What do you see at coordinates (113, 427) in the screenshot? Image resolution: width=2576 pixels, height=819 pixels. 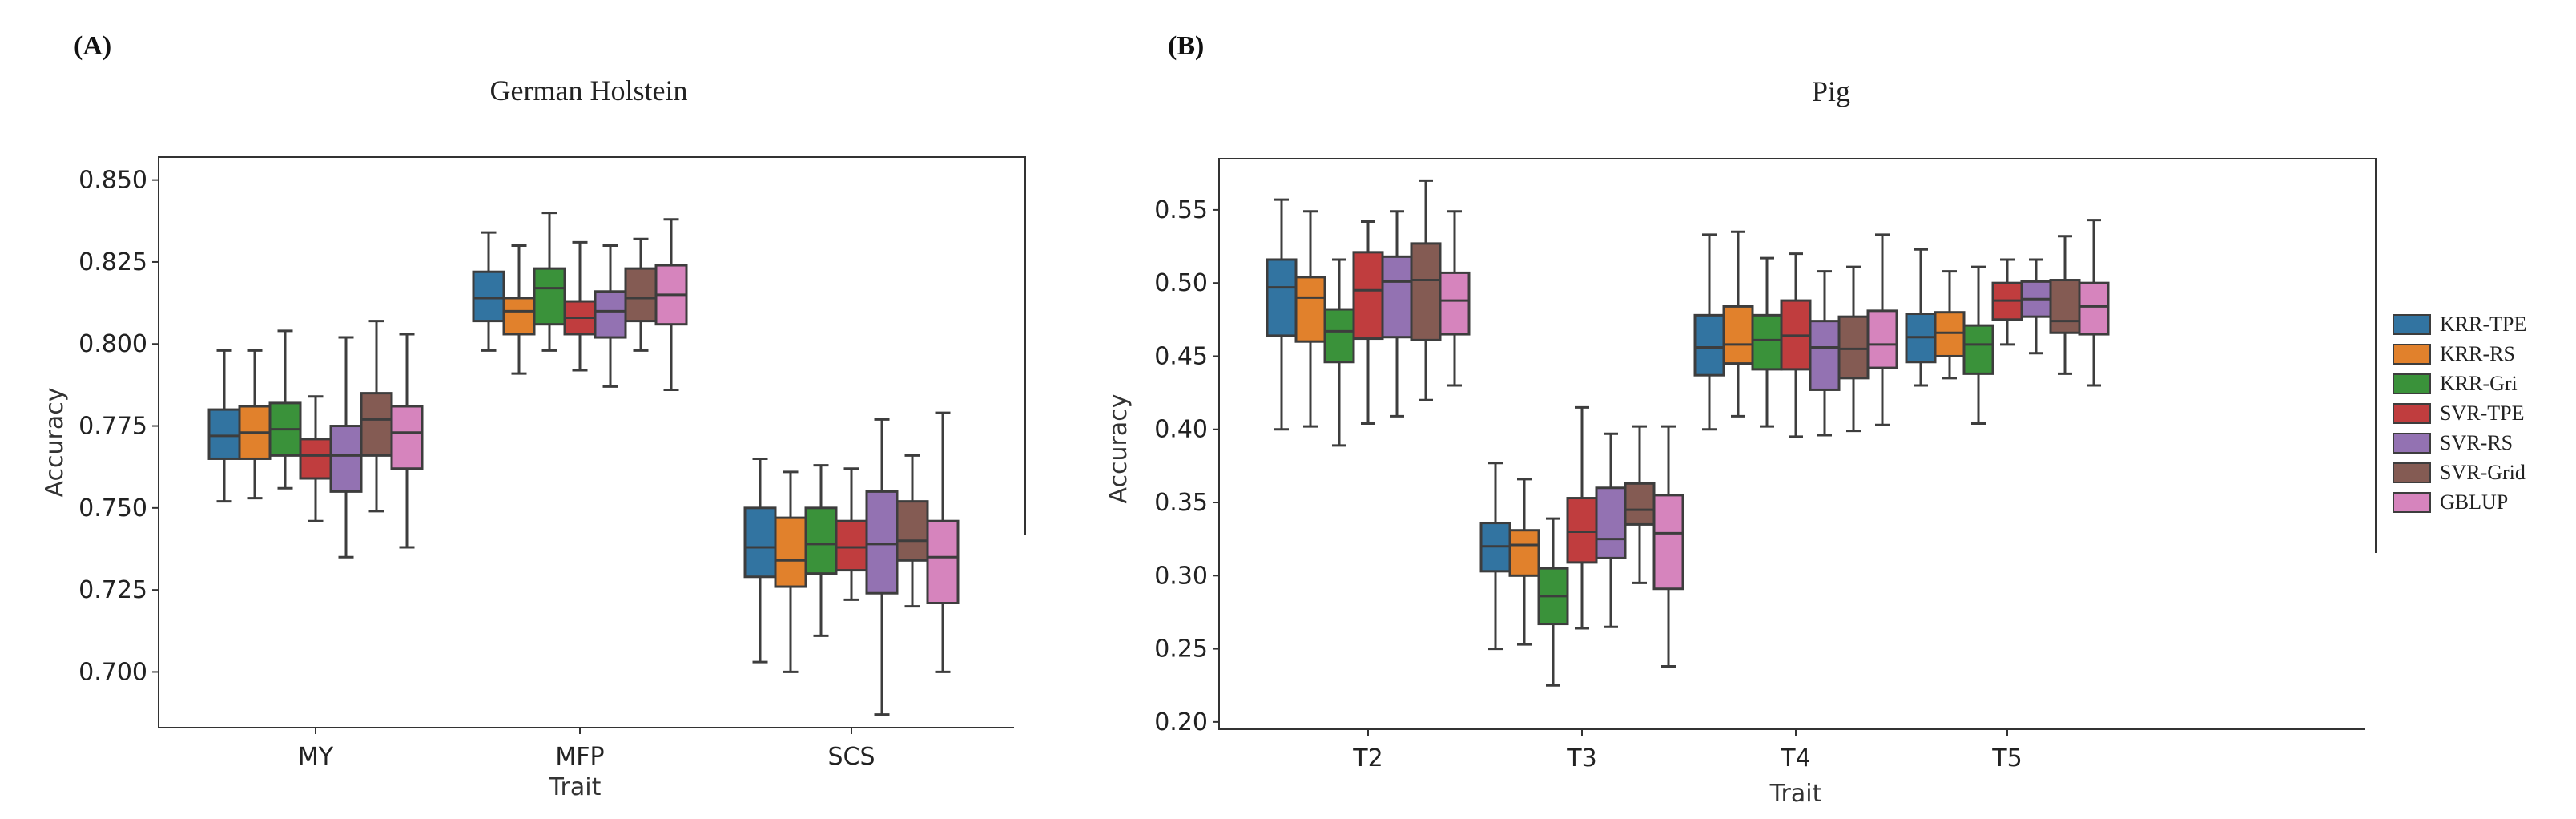 I see `y-tick-label: 0.775` at bounding box center [113, 427].